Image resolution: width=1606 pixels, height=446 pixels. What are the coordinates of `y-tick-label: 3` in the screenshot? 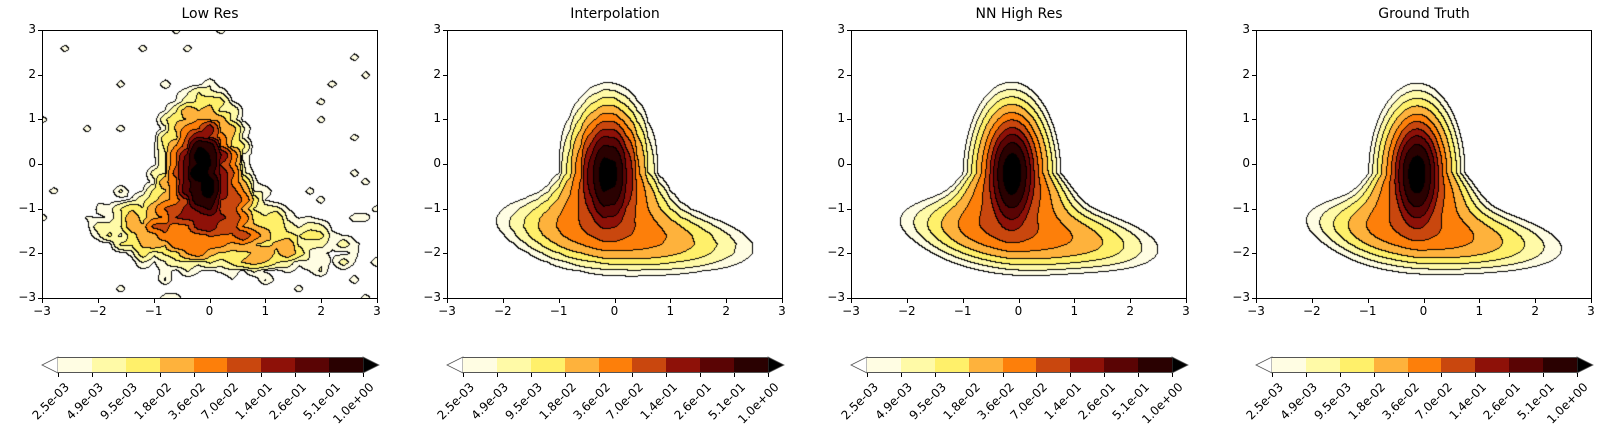 It's located at (1246, 29).